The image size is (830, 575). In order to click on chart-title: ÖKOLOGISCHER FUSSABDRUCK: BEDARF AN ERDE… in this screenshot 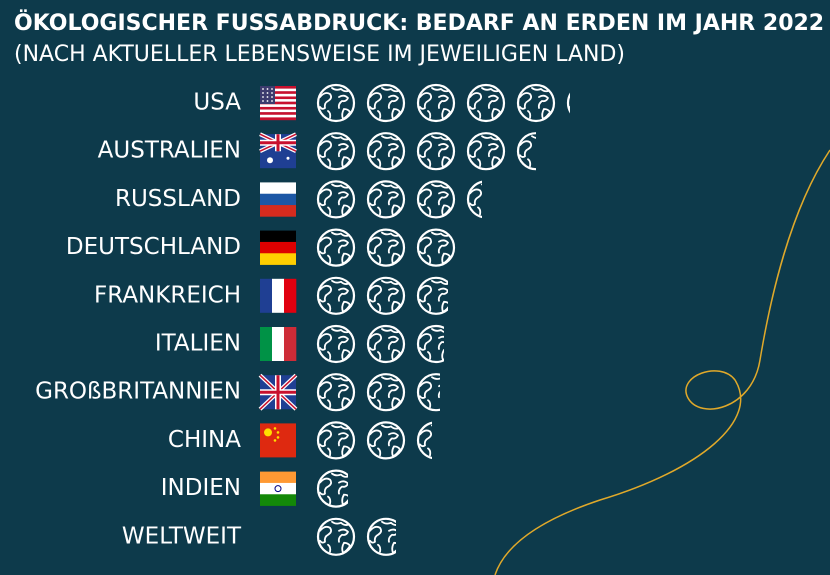, I will do `click(419, 23)`.